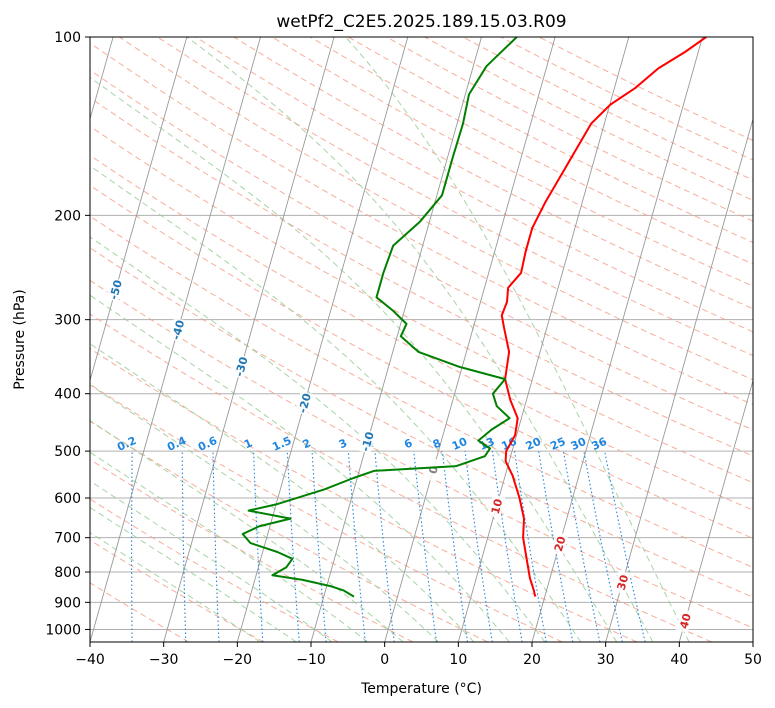 The width and height of the screenshot is (775, 708). What do you see at coordinates (67, 321) in the screenshot?
I see `y-tick-label: 300` at bounding box center [67, 321].